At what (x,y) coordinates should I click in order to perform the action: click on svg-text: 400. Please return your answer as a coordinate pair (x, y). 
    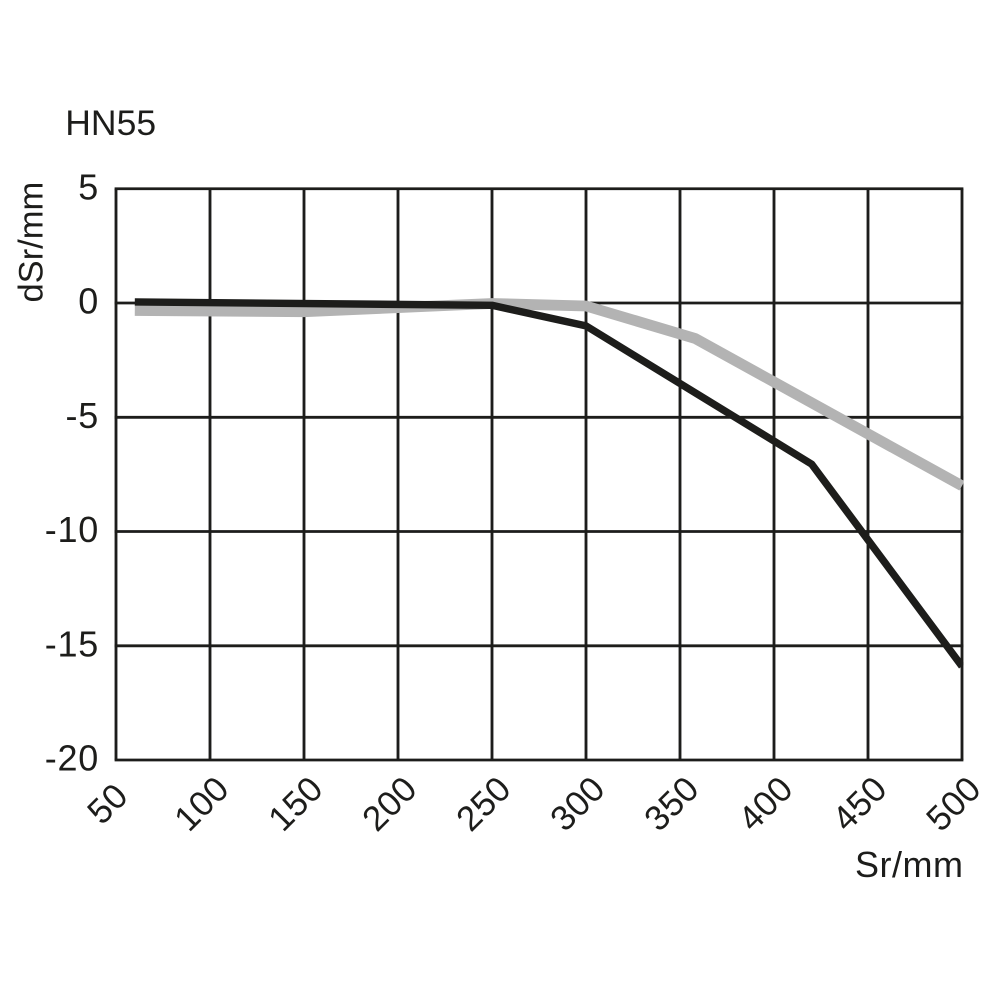
    Looking at the image, I should click on (766, 804).